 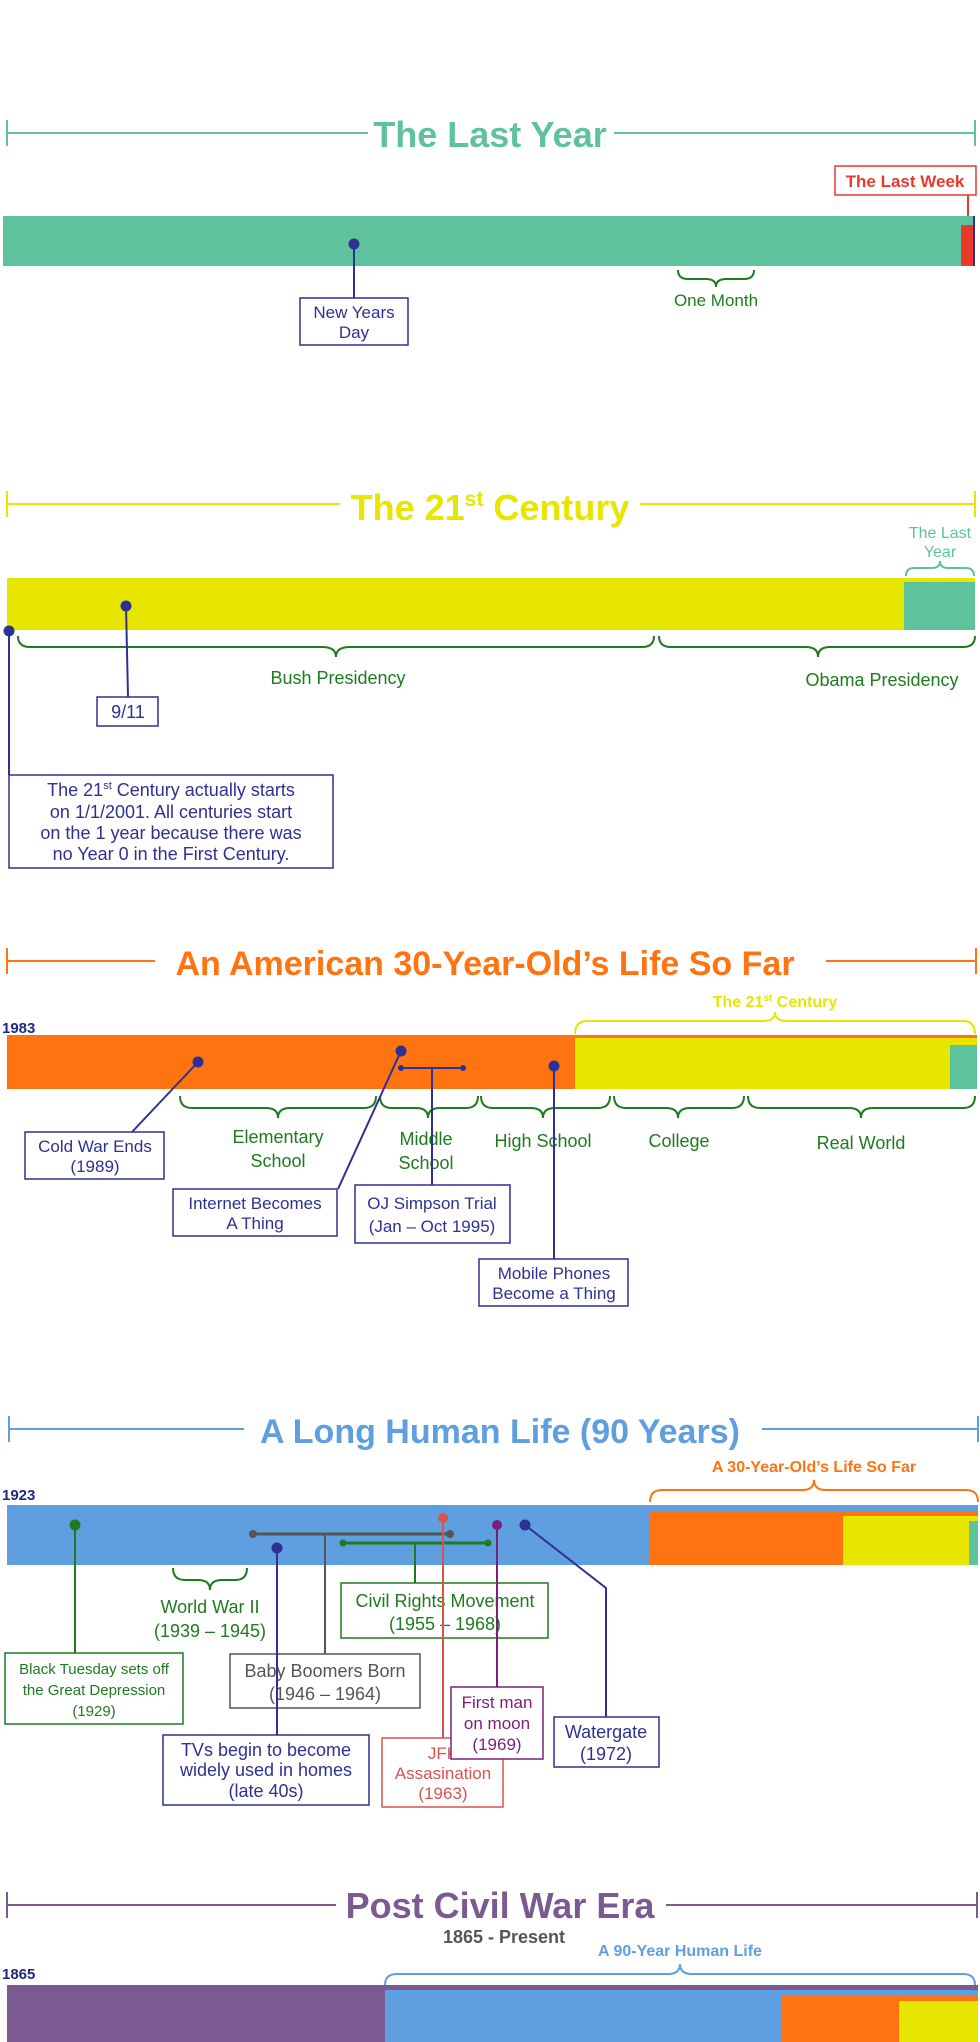 What do you see at coordinates (277, 1548) in the screenshot?
I see `tv-dot` at bounding box center [277, 1548].